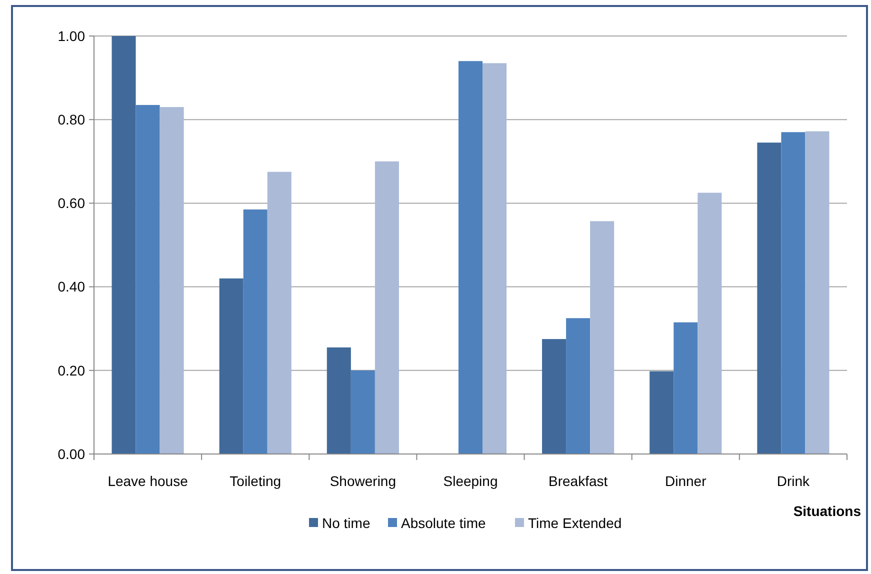  What do you see at coordinates (72, 203) in the screenshot?
I see `y-tick-label: 0.60` at bounding box center [72, 203].